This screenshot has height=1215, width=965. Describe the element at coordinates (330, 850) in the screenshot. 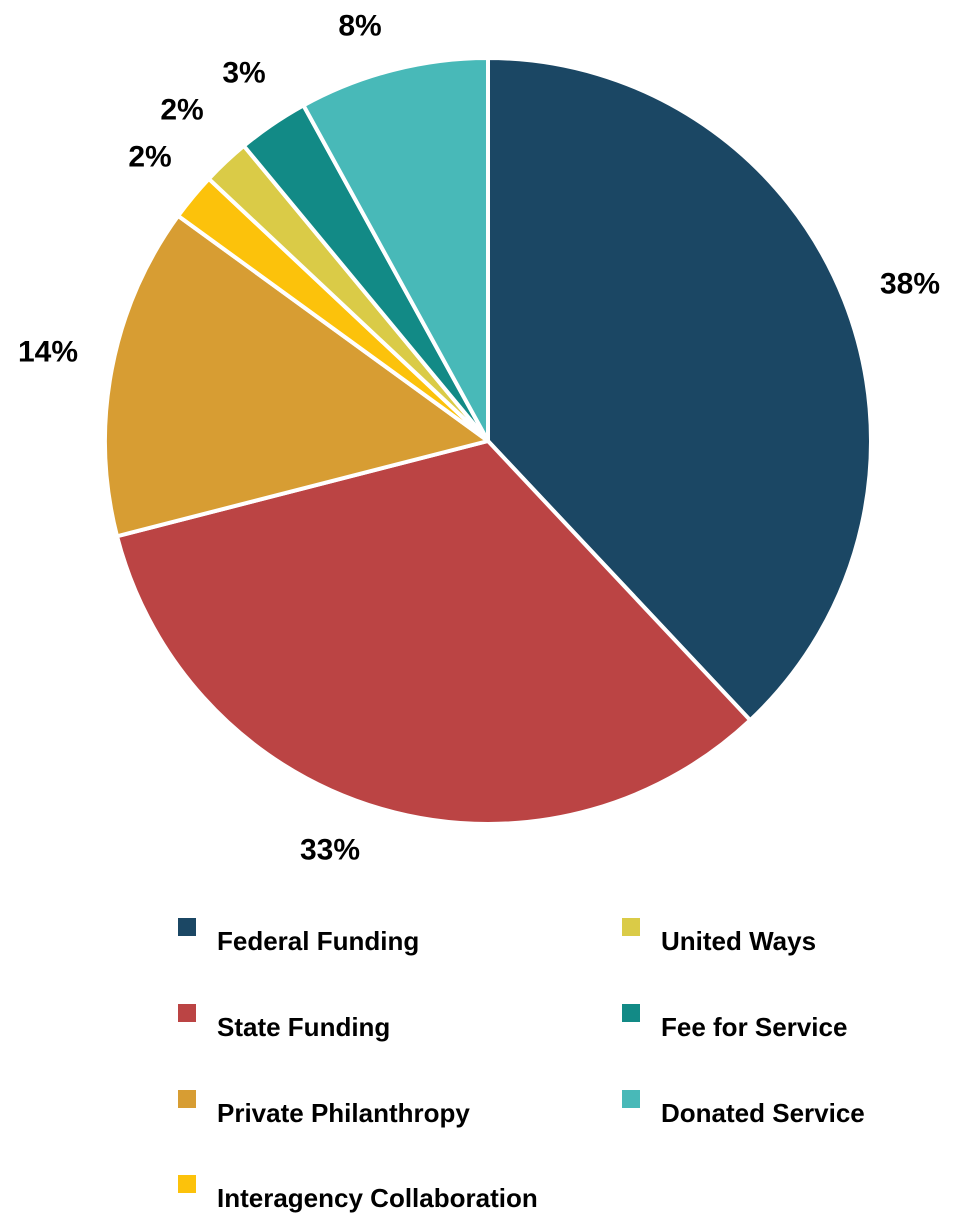

I see `pie-label-state-funding: 33%` at that location.